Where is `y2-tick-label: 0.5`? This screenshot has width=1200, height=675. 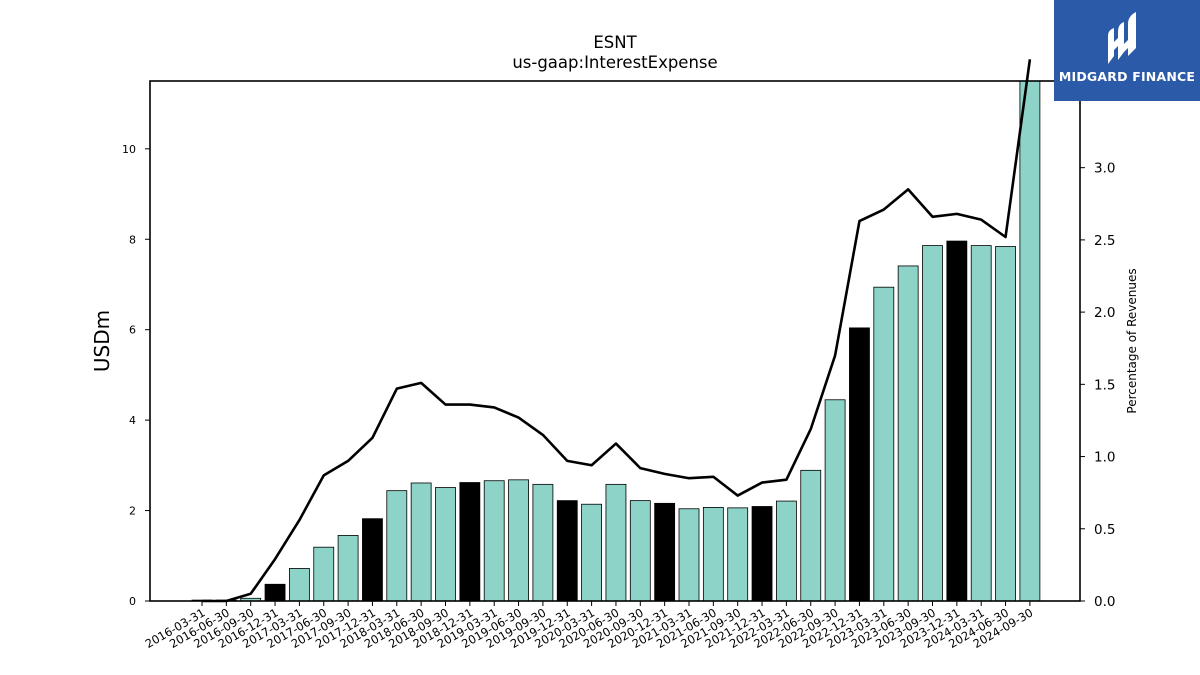 y2-tick-label: 0.5 is located at coordinates (1104, 530).